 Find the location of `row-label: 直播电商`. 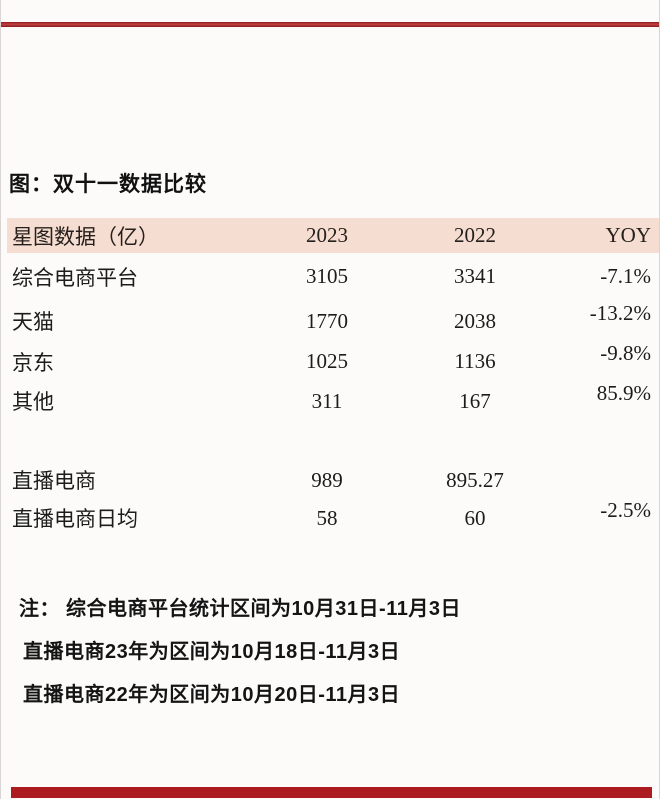

row-label: 直播电商 is located at coordinates (54, 481).